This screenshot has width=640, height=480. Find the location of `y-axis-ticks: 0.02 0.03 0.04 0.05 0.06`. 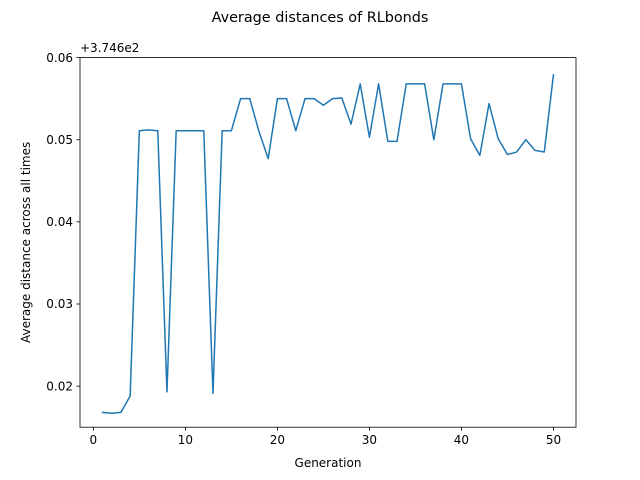

y-axis-ticks: 0.02 0.03 0.04 0.05 0.06 is located at coordinates (63, 222).